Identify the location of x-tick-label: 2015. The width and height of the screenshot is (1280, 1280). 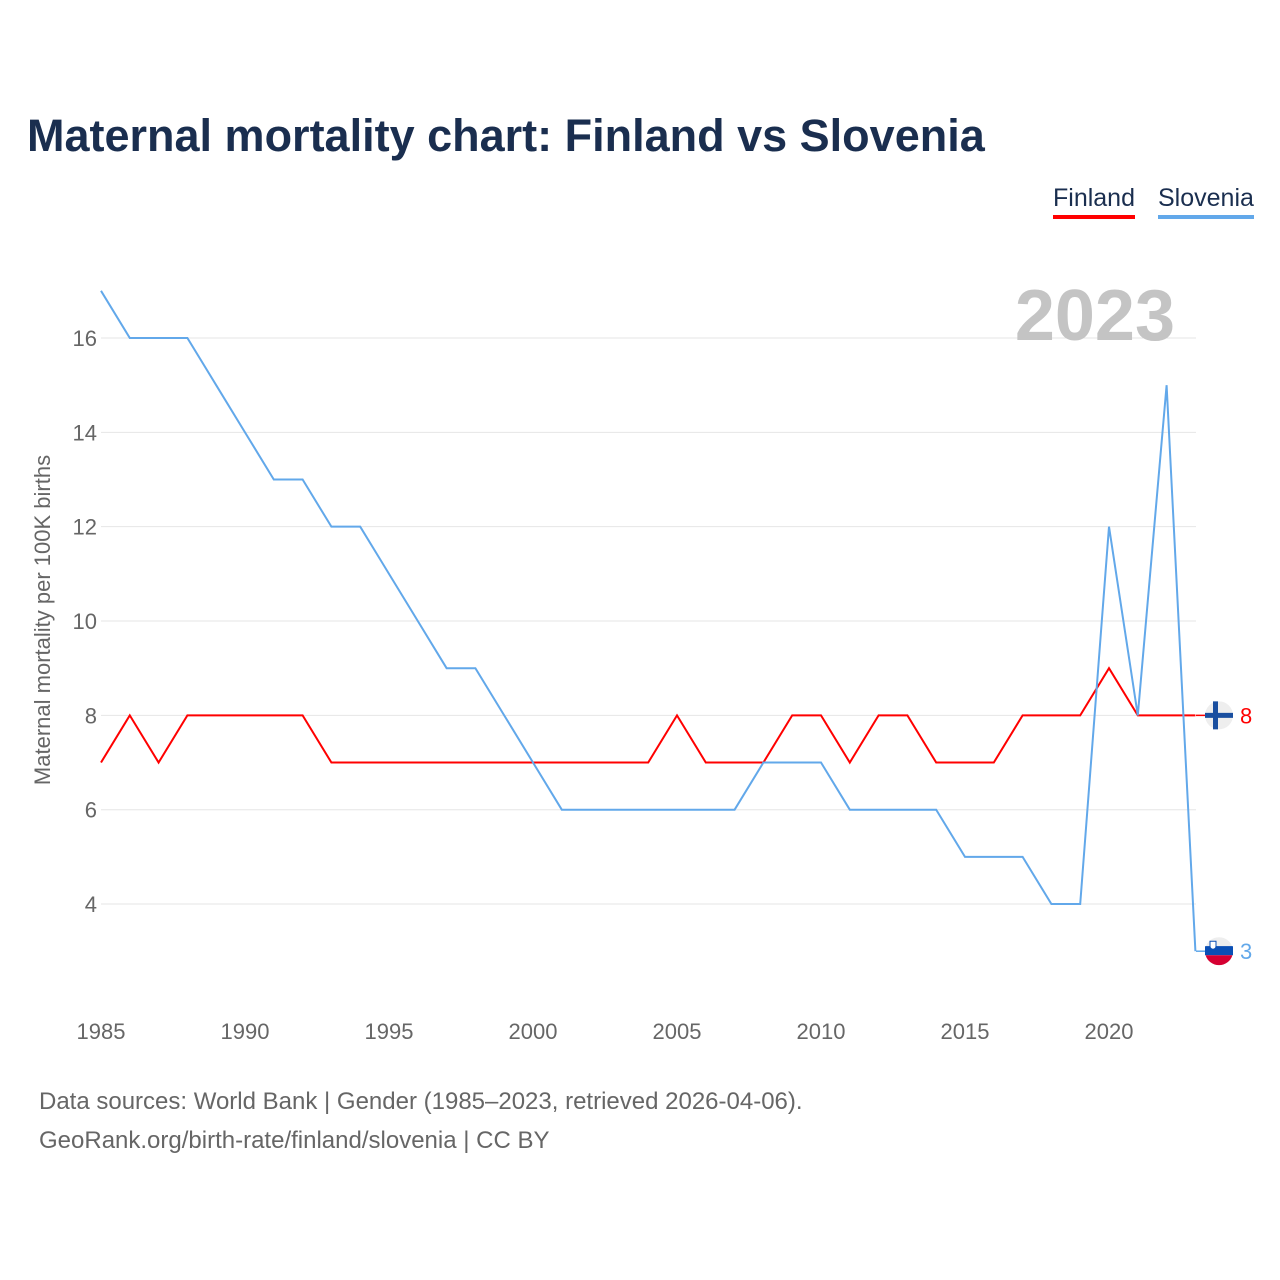
(965, 1031).